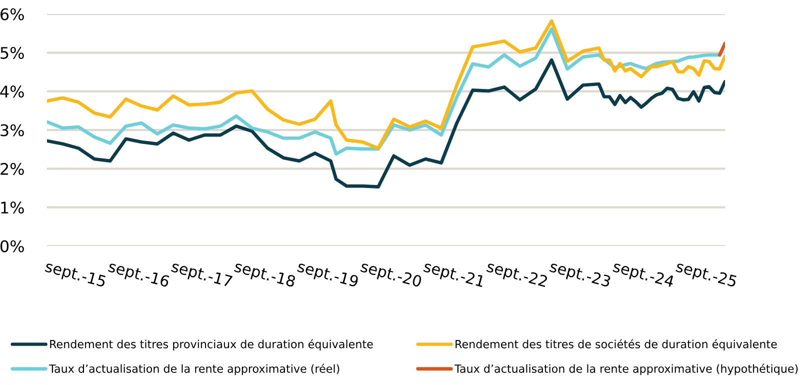  I want to click on legend-label: Rendement des titres de sociétés de duration équivalente, so click(616, 344).